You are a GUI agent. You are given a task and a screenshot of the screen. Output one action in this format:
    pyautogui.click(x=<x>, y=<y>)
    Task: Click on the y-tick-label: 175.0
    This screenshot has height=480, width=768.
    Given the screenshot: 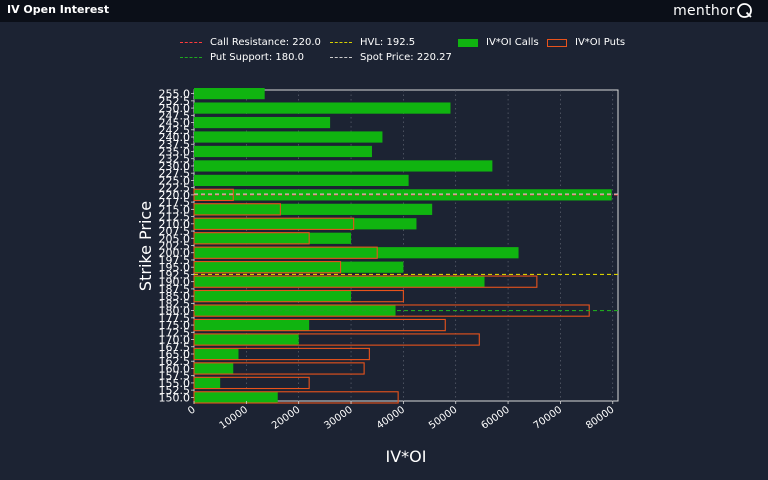 What is the action you would take?
    pyautogui.click(x=175, y=325)
    